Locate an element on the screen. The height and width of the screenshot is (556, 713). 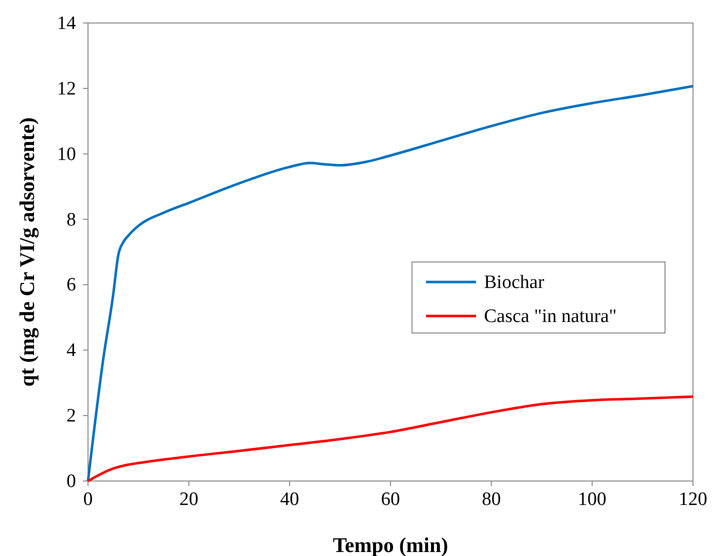
legend-label: Biochar is located at coordinates (514, 282).